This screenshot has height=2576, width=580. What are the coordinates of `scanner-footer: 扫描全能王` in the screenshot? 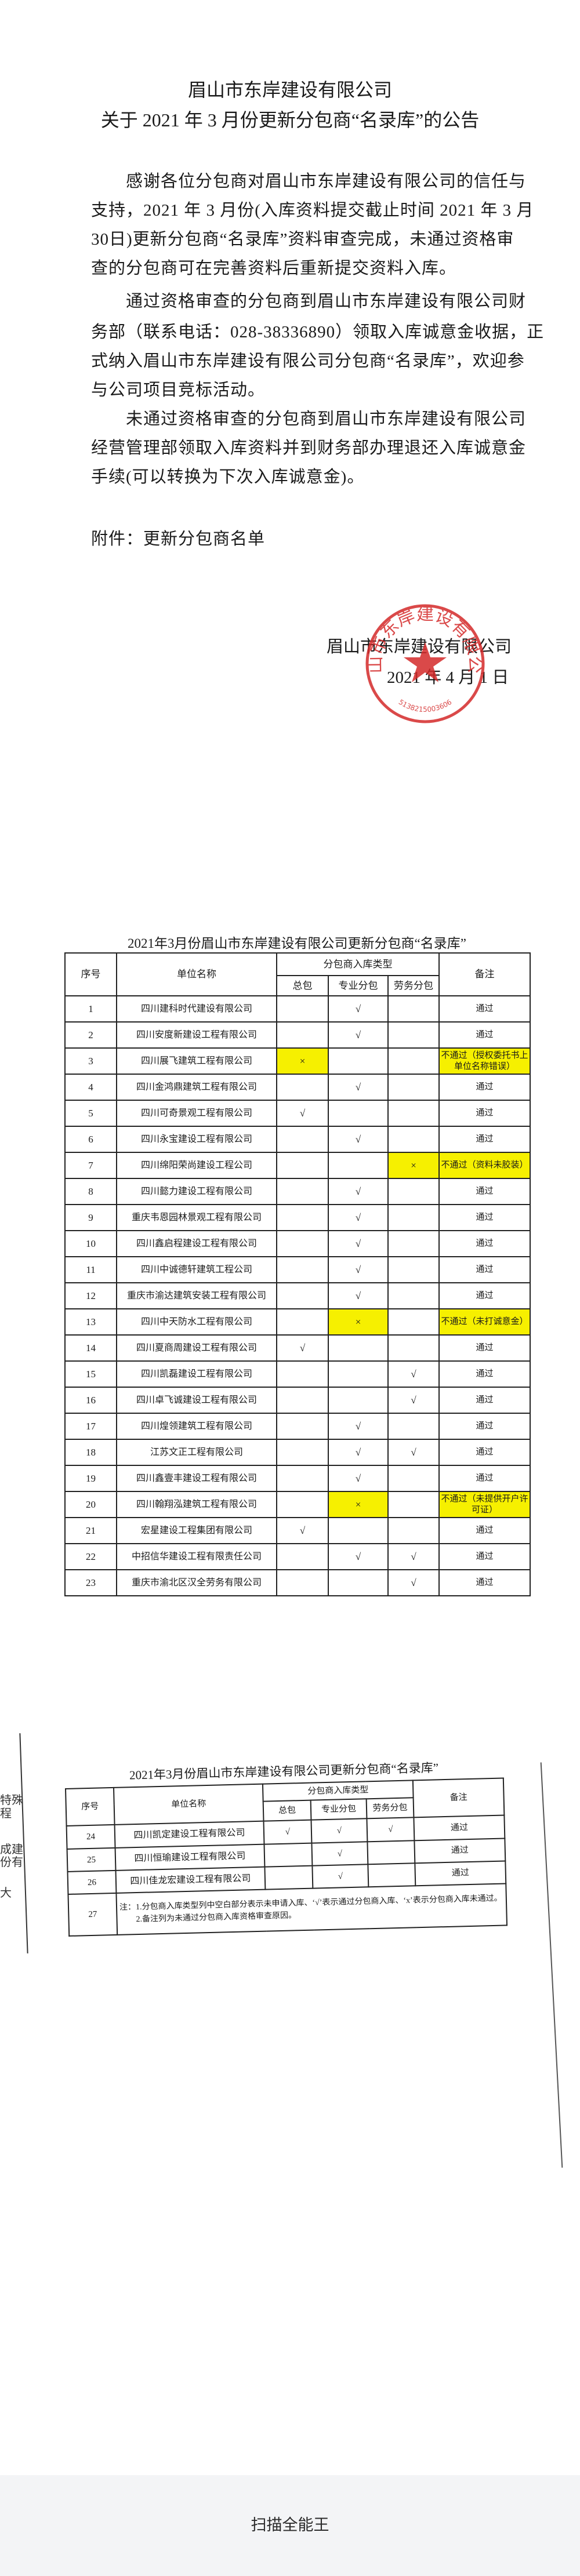 It's located at (290, 2525).